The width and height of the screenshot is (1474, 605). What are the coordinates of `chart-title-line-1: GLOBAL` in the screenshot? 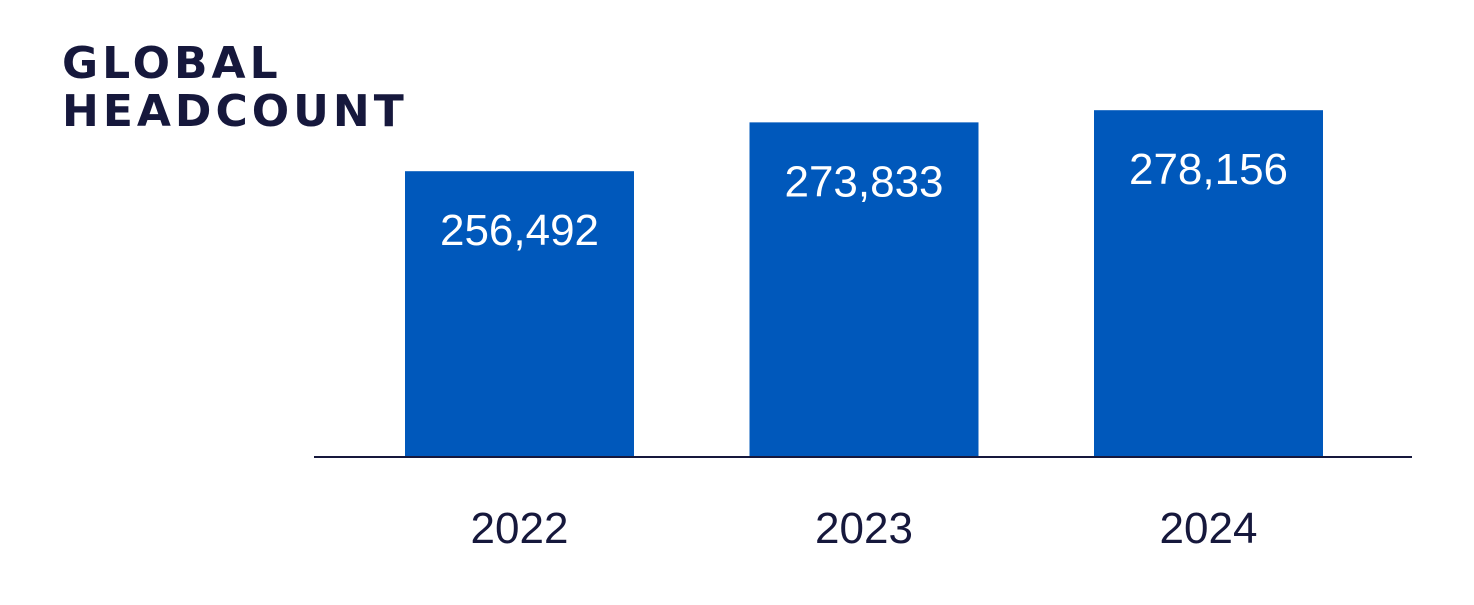 It's located at (172, 63).